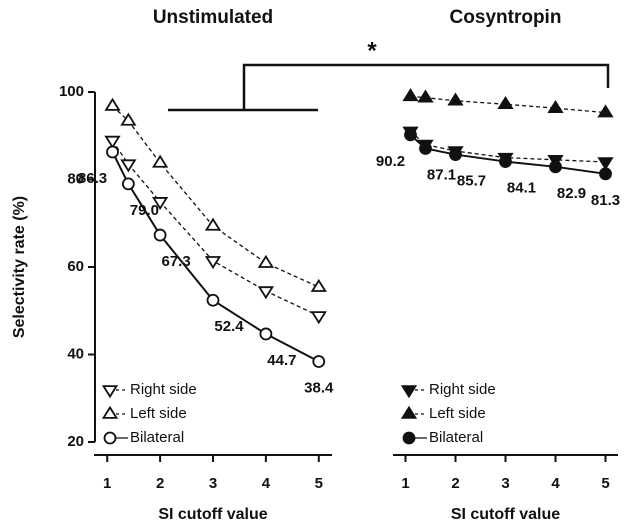  I want to click on value-label: 67.3, so click(176, 261).